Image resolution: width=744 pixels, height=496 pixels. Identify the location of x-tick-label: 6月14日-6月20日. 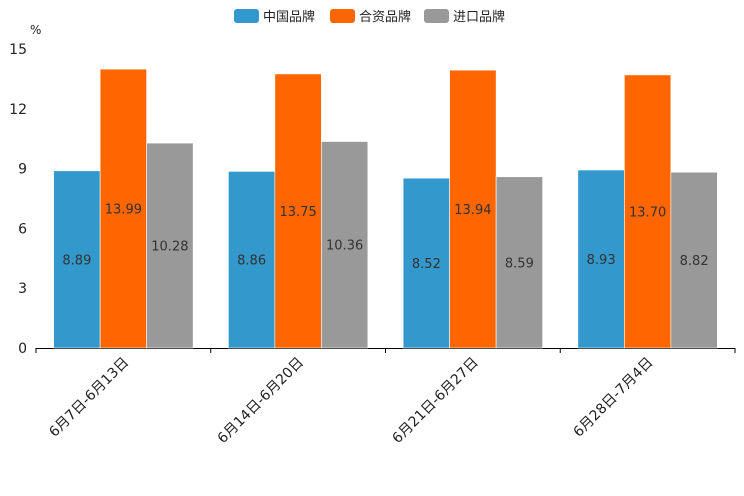
(261, 401).